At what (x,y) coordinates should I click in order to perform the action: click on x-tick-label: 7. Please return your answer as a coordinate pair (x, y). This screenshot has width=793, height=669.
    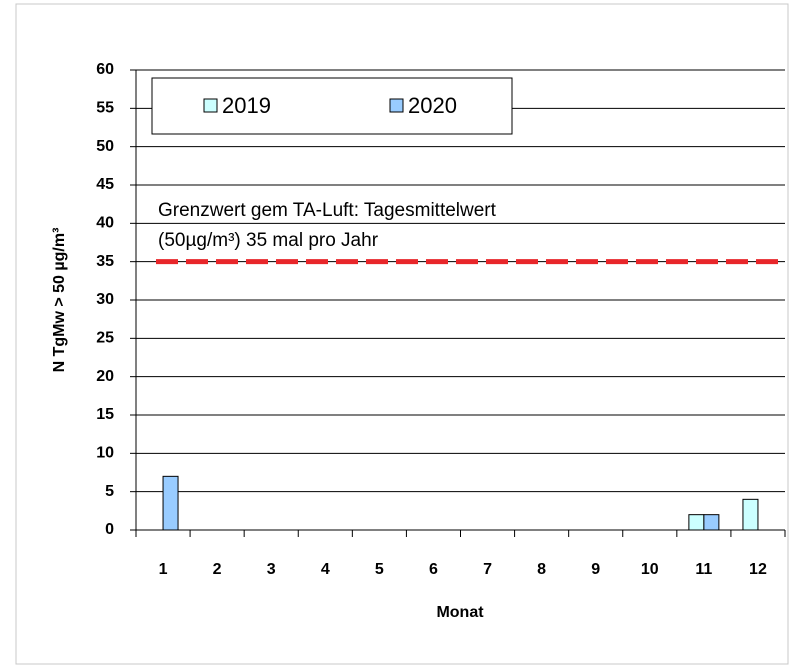
    Looking at the image, I should click on (487, 569).